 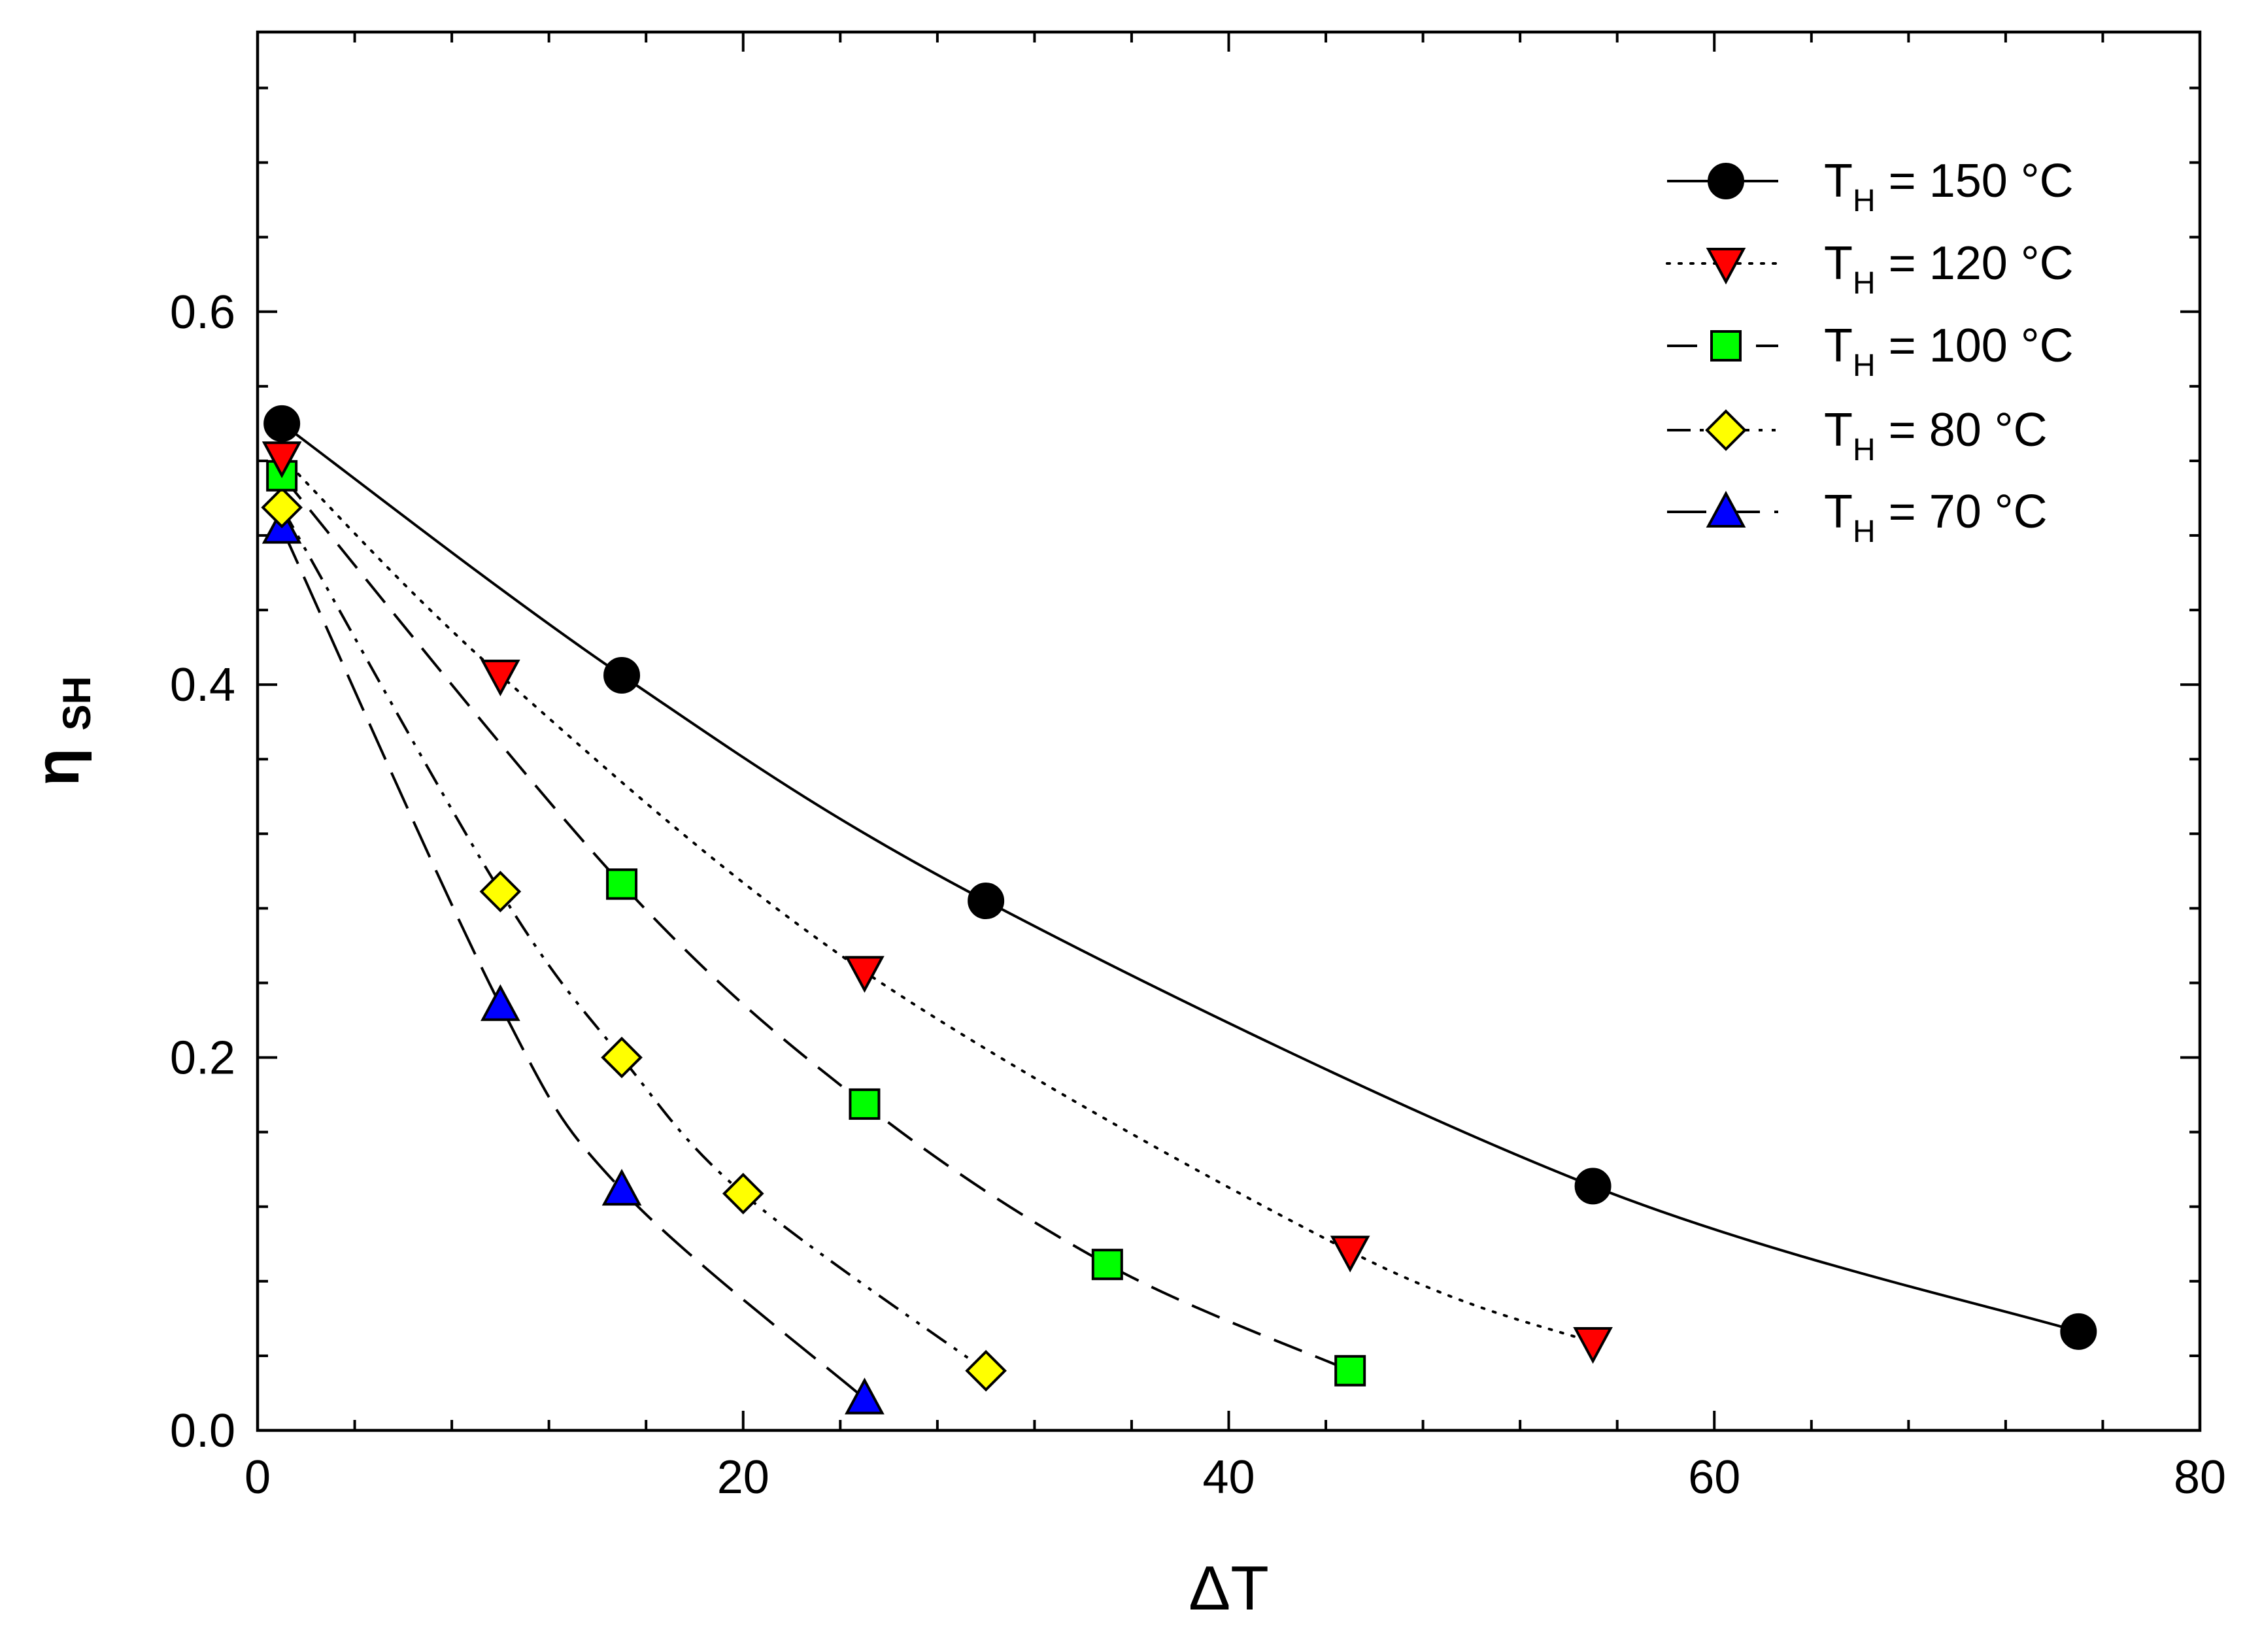 I want to click on y-axis-title-subscript: SH, so click(x=77, y=703).